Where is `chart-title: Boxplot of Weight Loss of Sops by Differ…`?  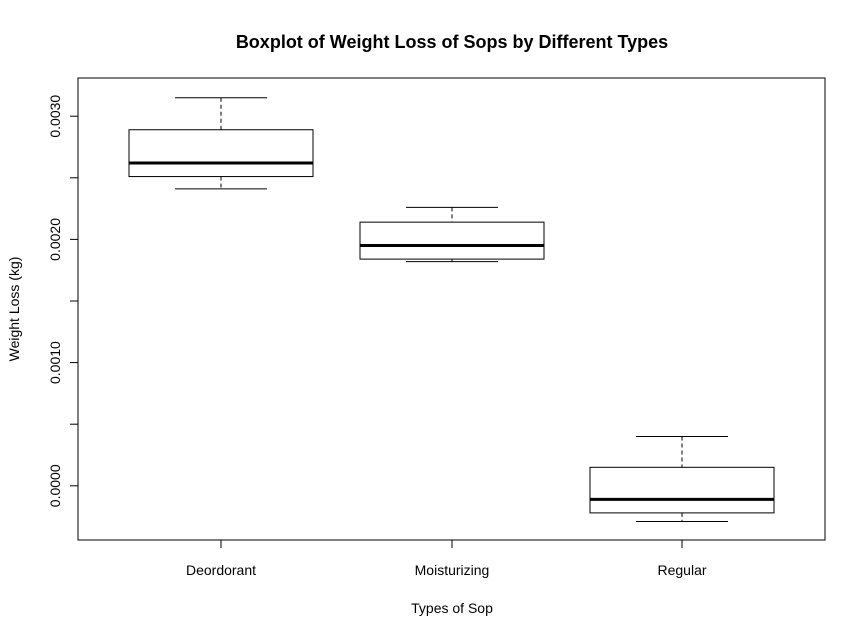
chart-title: Boxplot of Weight Loss of Sops by Differ… is located at coordinates (452, 42).